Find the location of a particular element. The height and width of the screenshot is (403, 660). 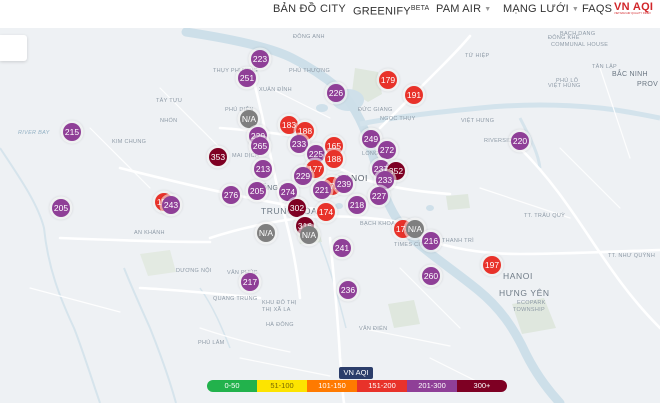

aqi-marker: 218 is located at coordinates (357, 205).